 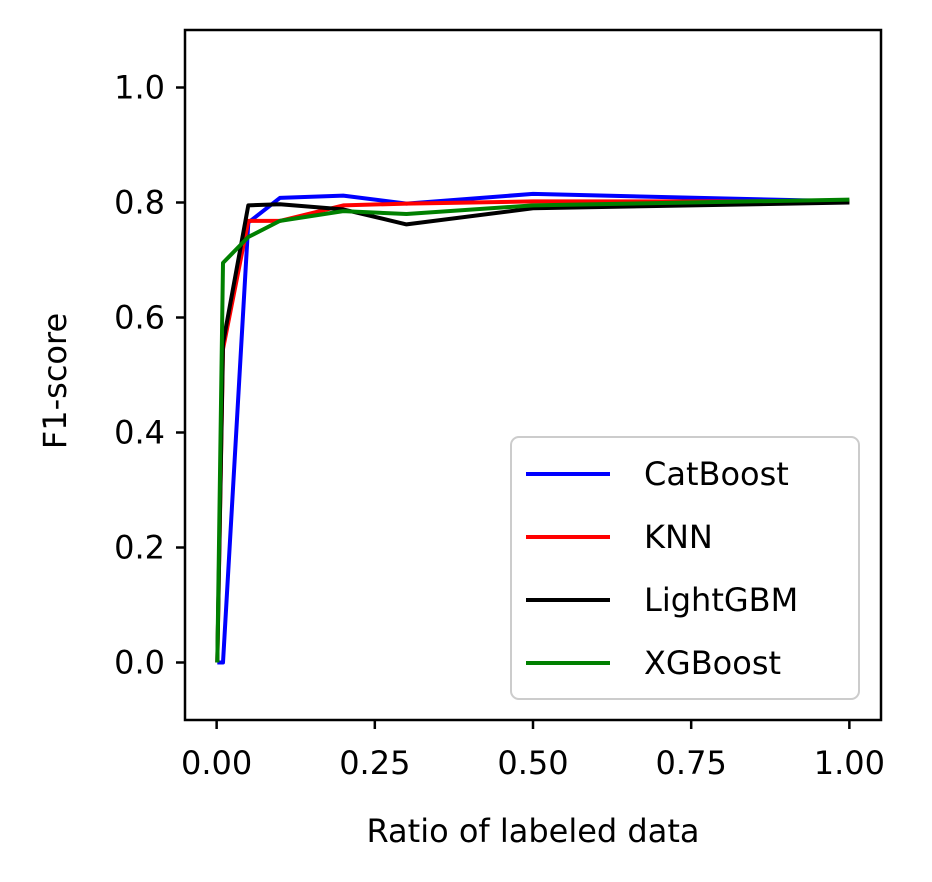 What do you see at coordinates (216, 763) in the screenshot?
I see `x-tick-label: 0.00` at bounding box center [216, 763].